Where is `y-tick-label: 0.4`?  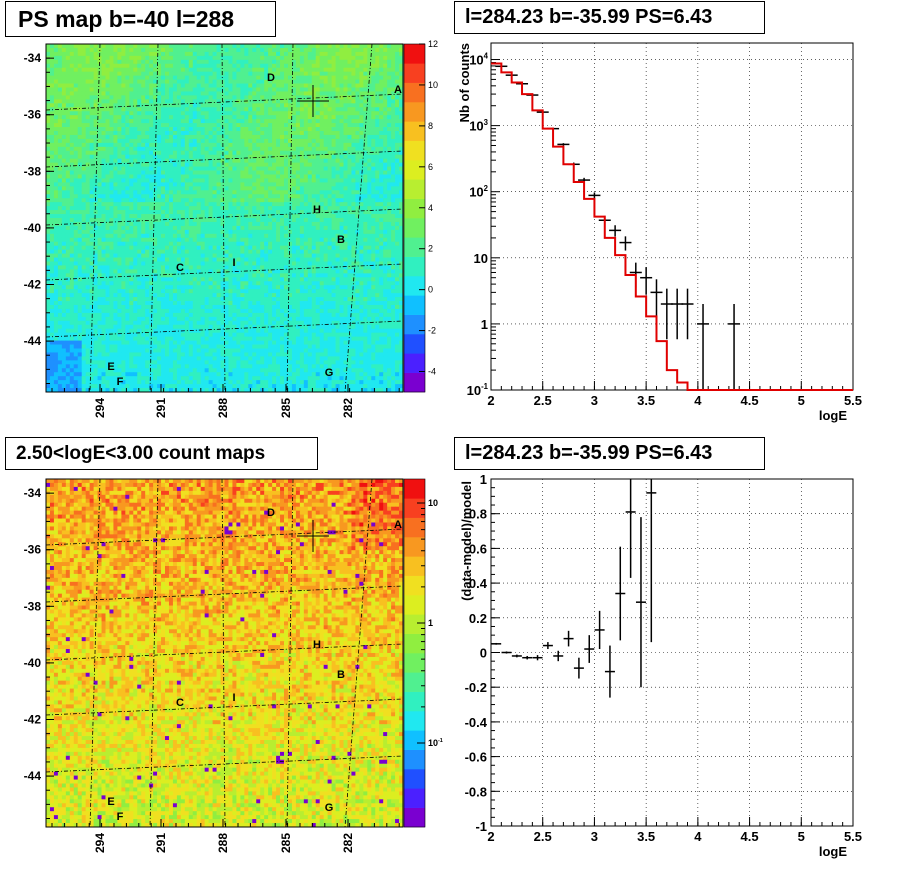
y-tick-label: 0.4 is located at coordinates (478, 583).